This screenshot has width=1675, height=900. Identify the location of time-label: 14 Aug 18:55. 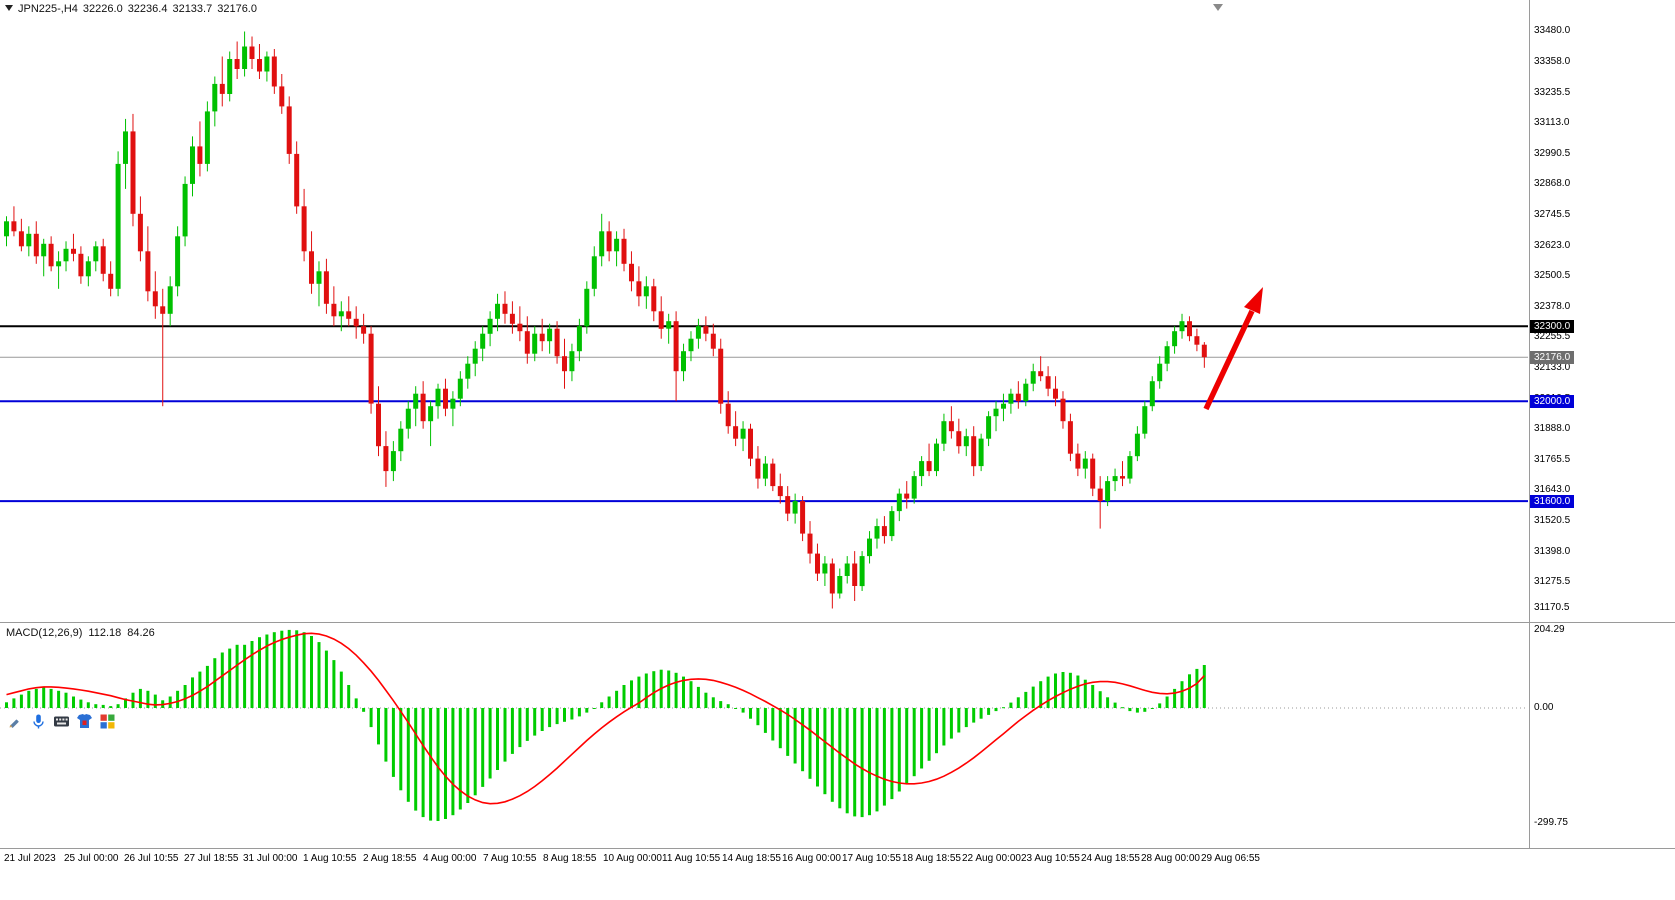
(751, 858).